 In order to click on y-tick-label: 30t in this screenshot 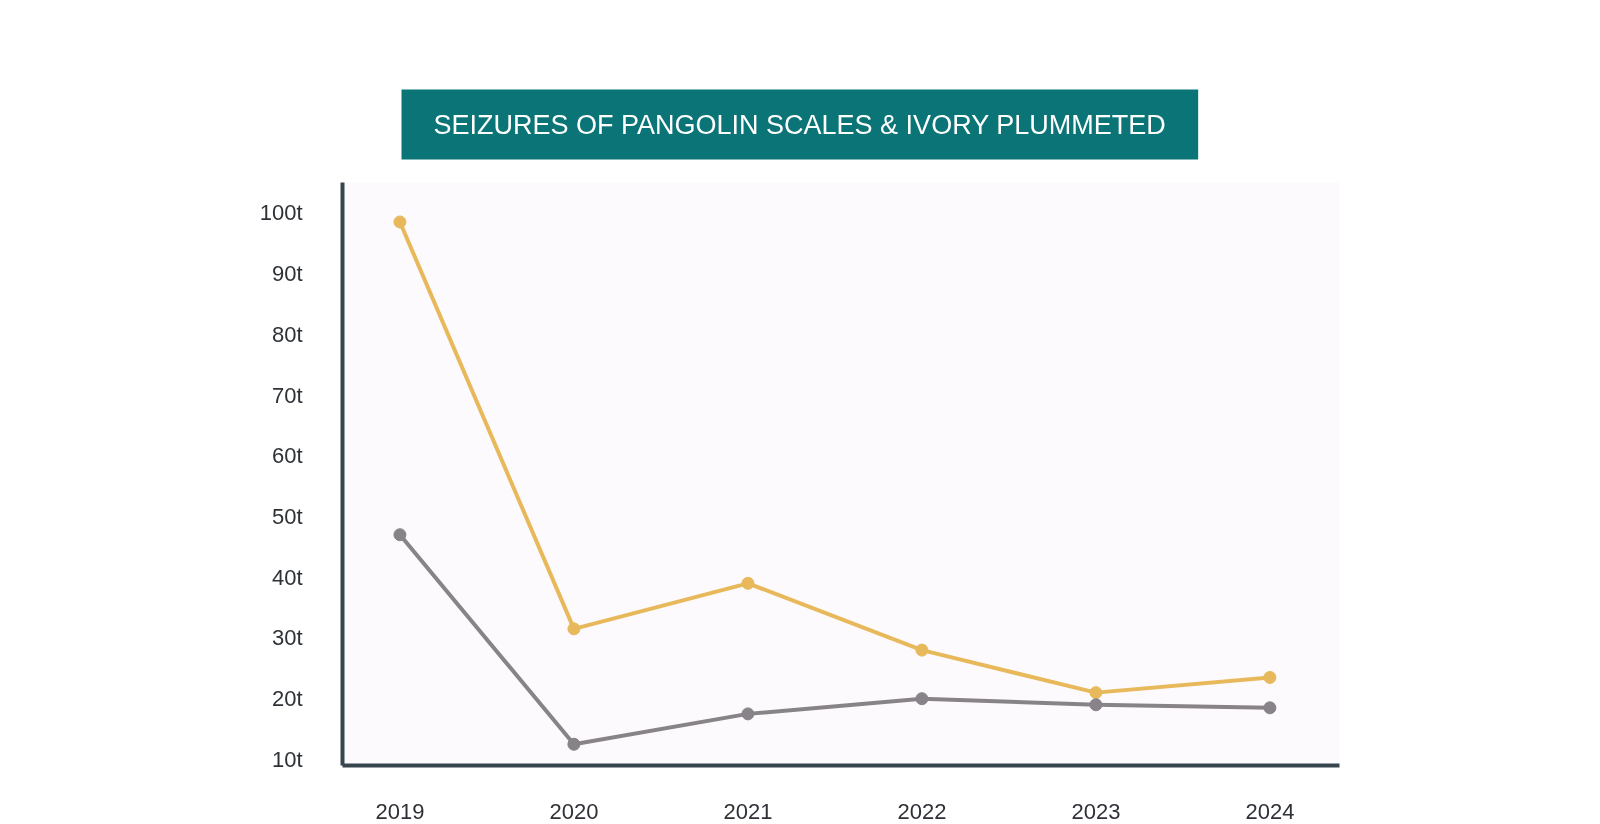, I will do `click(287, 638)`.